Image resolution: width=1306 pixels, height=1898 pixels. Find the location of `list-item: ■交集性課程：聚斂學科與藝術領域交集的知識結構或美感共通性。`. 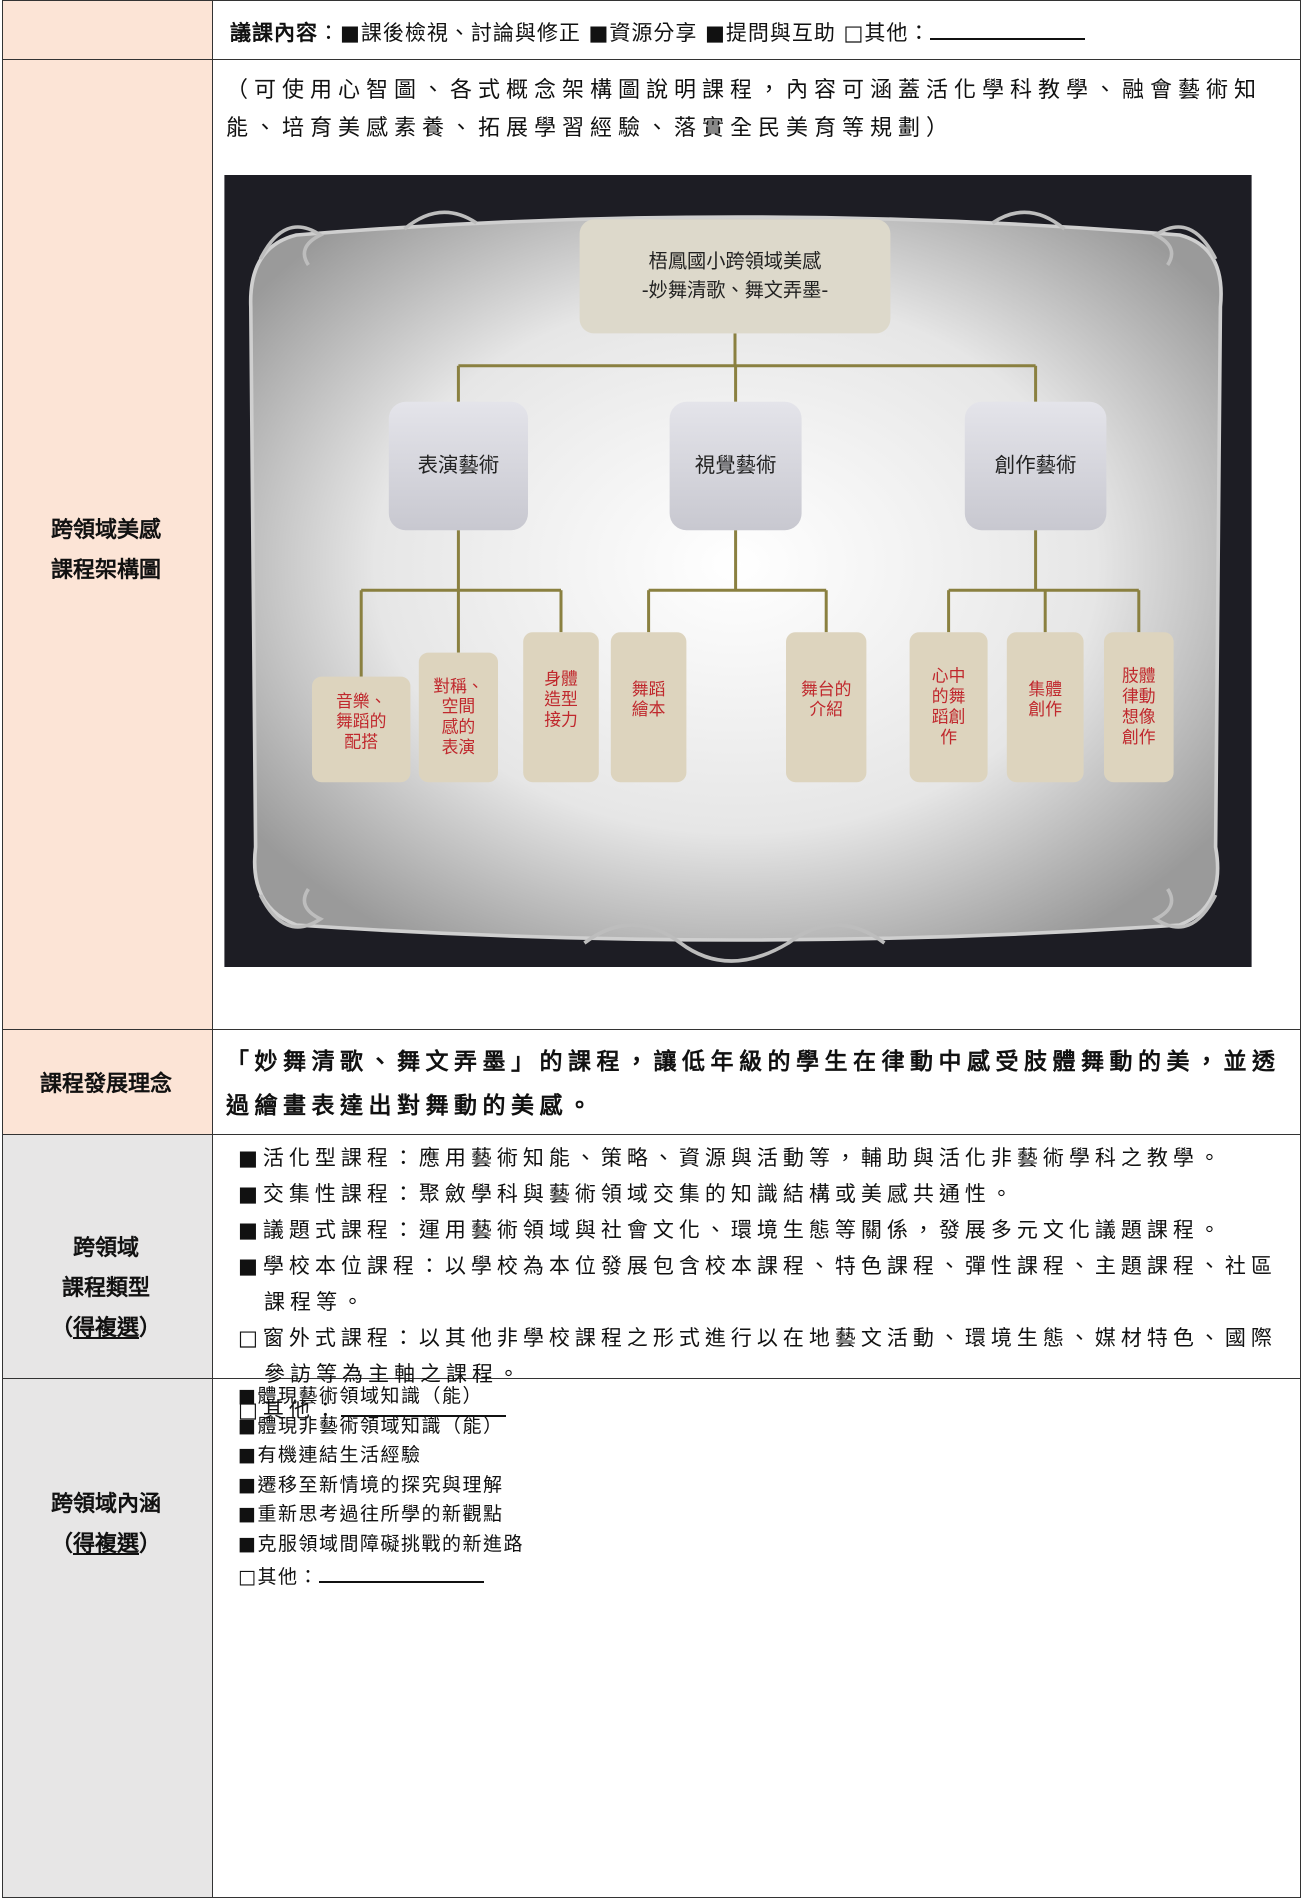

list-item: ■交集性課程：聚斂學科與藝術領域交集的知識結構或美感共通性。 is located at coordinates (627, 1194).